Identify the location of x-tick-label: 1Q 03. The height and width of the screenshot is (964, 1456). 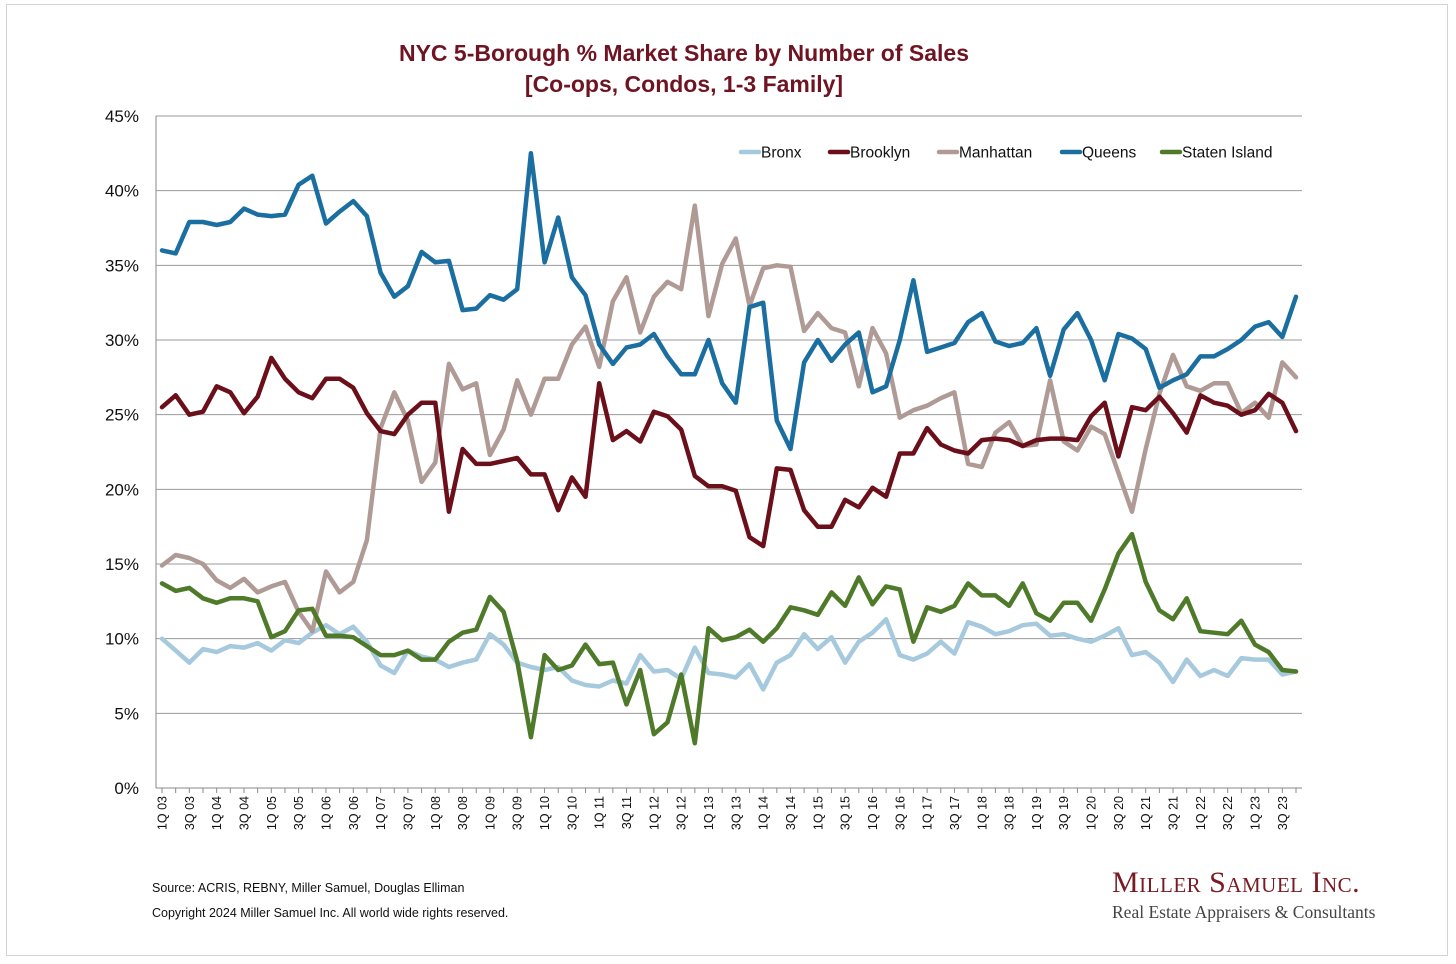
(163, 813).